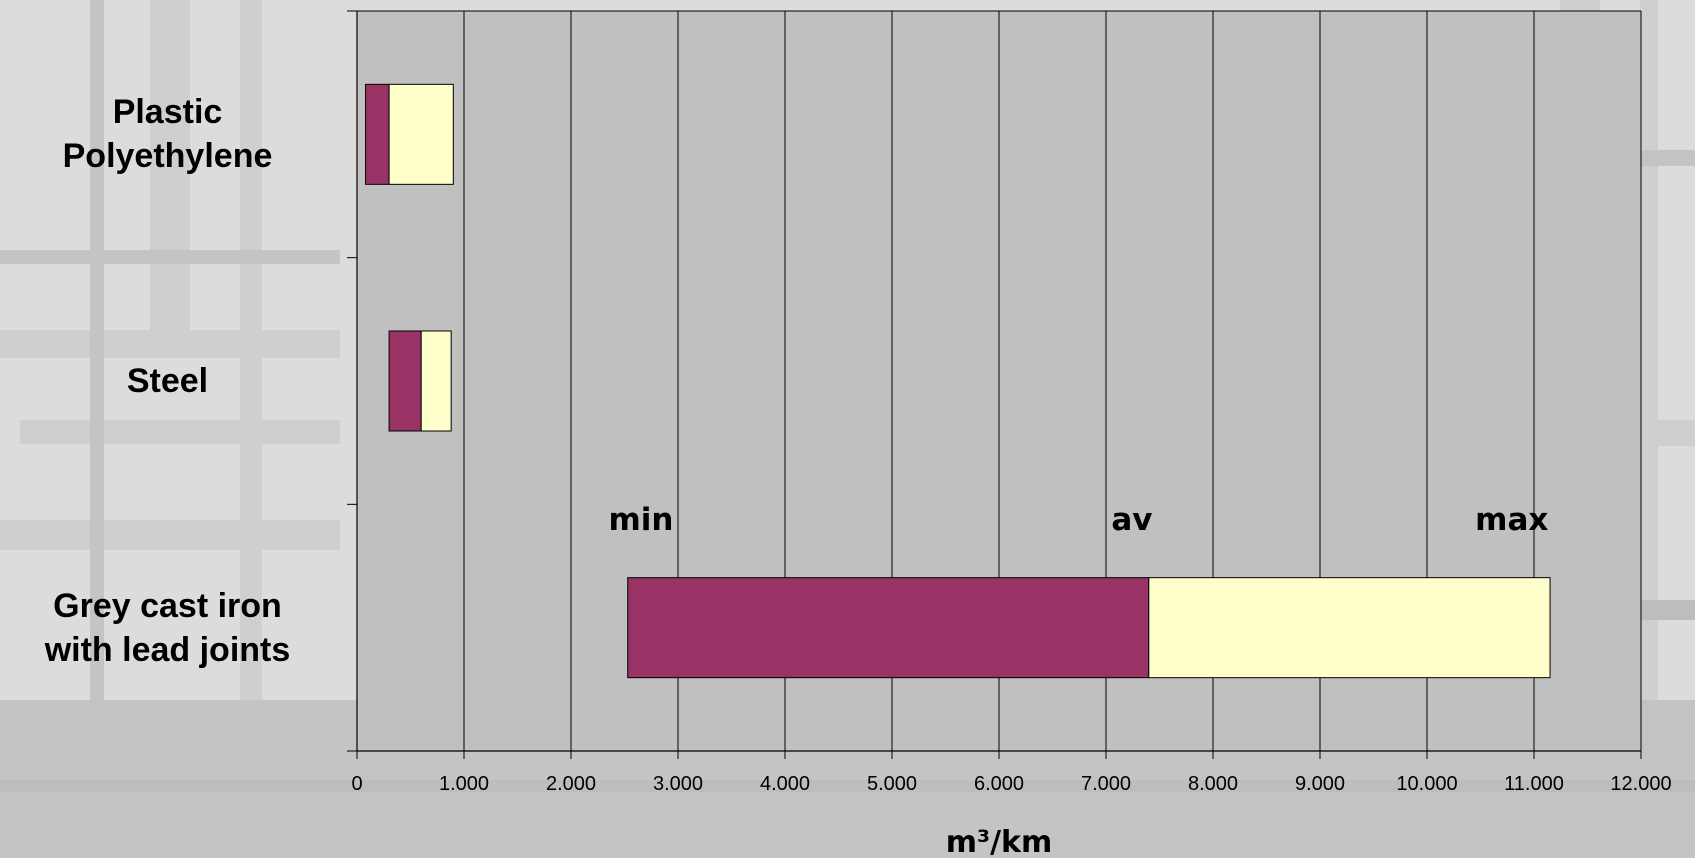 The height and width of the screenshot is (858, 1695). Describe the element at coordinates (1320, 784) in the screenshot. I see `x-tick-label: 9.000` at that location.